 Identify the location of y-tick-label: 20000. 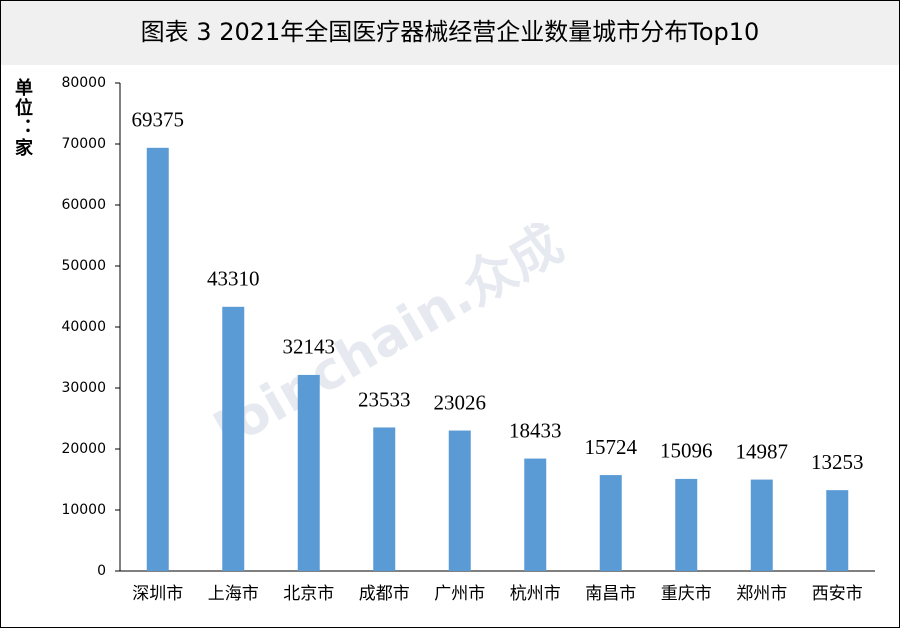
(83, 449).